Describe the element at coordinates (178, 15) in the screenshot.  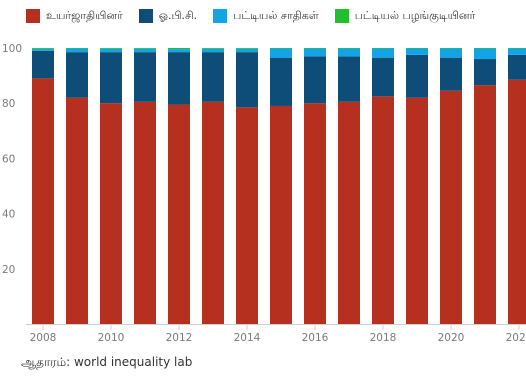
I see `legend-label: ஓ.பி.சி.` at that location.